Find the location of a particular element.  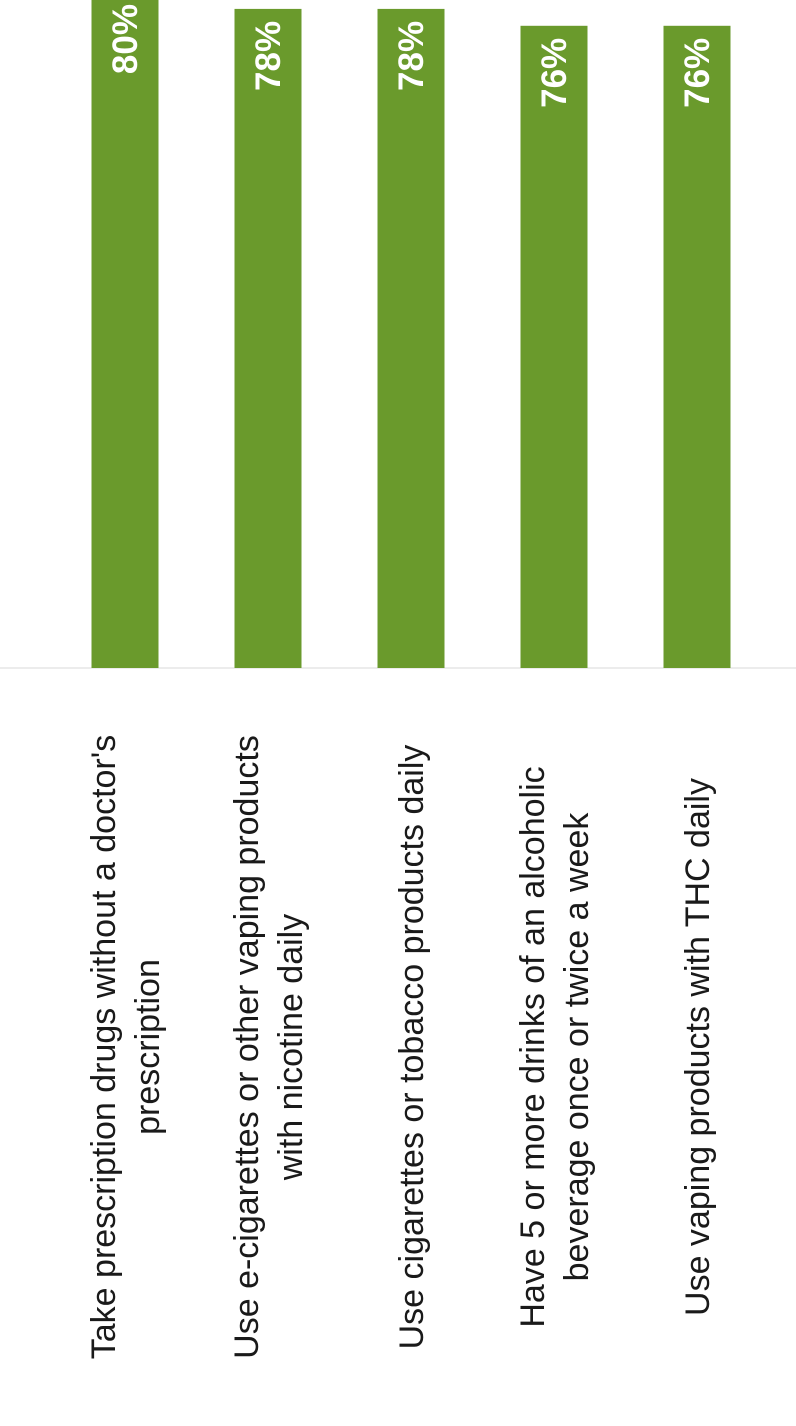

bar-value-label-4: 76% is located at coordinates (697, 73).